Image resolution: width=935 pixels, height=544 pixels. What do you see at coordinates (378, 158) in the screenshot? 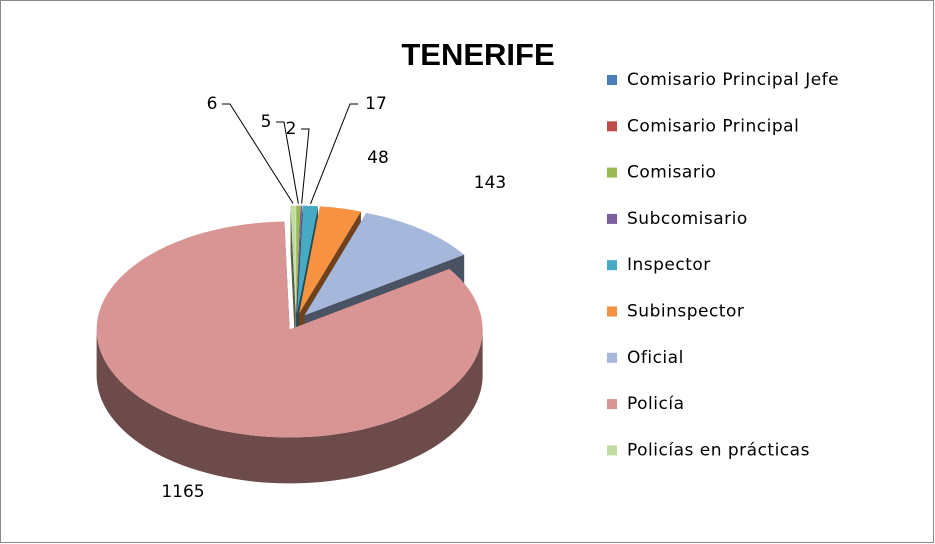
I see `data-label: 48` at bounding box center [378, 158].